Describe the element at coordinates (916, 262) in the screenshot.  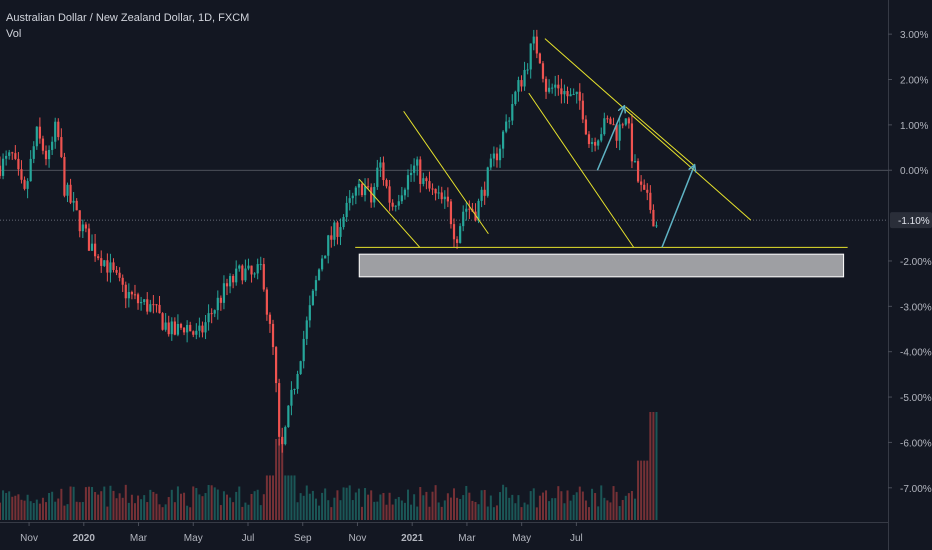
I see `price-tick-label: -2.00%` at that location.